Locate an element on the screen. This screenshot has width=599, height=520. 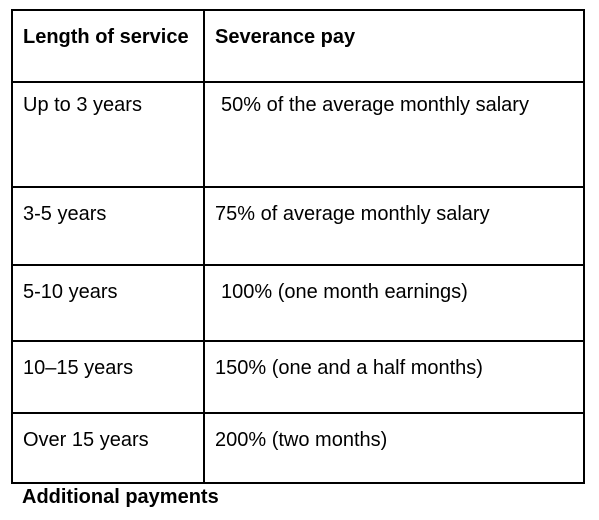
table-row: 10–15 years 150% (one and a half months) is located at coordinates (298, 377).